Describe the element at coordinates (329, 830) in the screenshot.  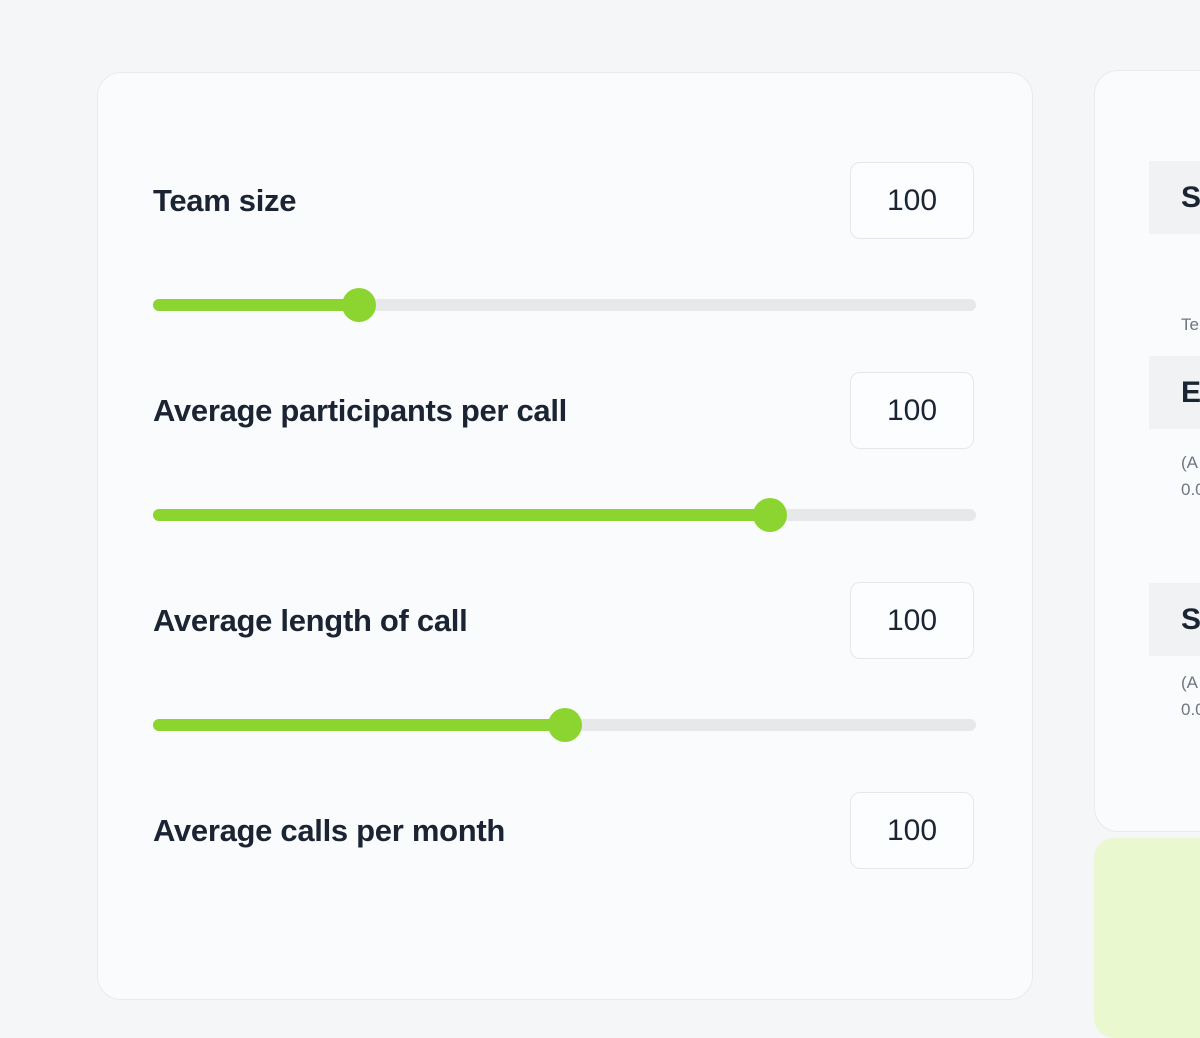
I see `calls-per-month-label: Average calls per month` at that location.